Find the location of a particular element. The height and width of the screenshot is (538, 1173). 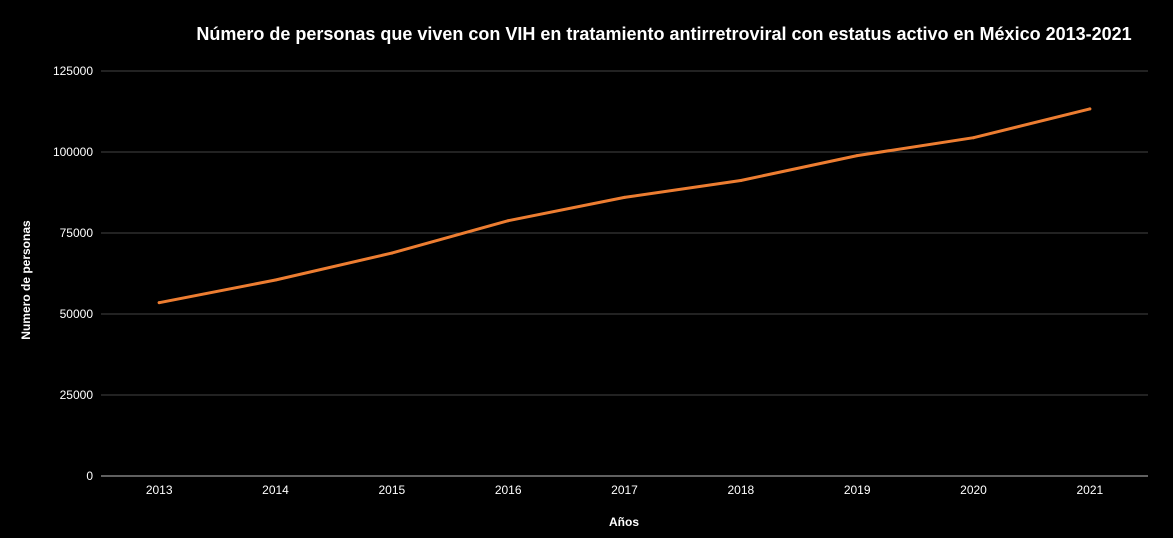

x-tick-label: 2019 is located at coordinates (857, 490).